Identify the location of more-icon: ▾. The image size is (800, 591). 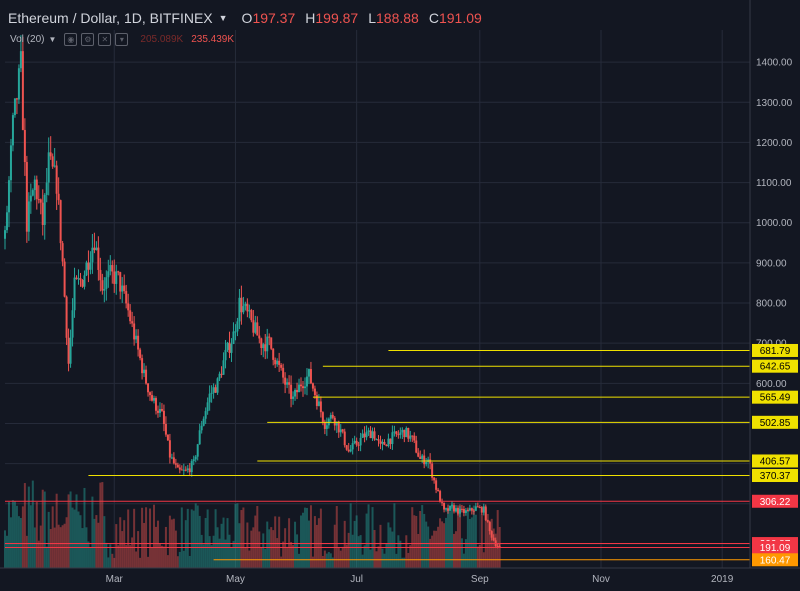
(122, 39).